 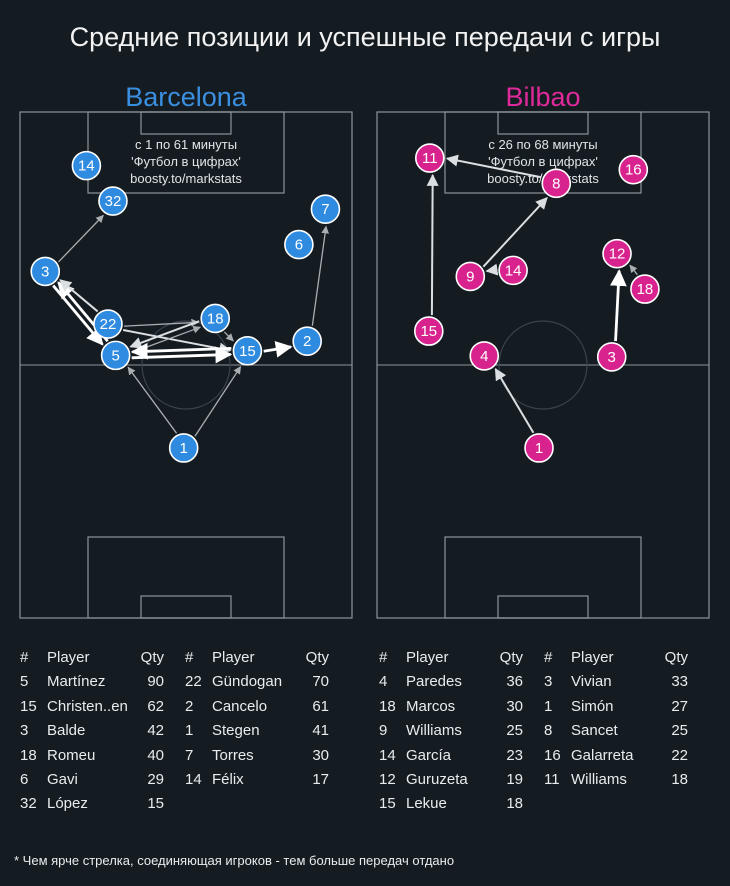 I want to click on table-row: 3 Vivian 33, so click(x=619, y=682).